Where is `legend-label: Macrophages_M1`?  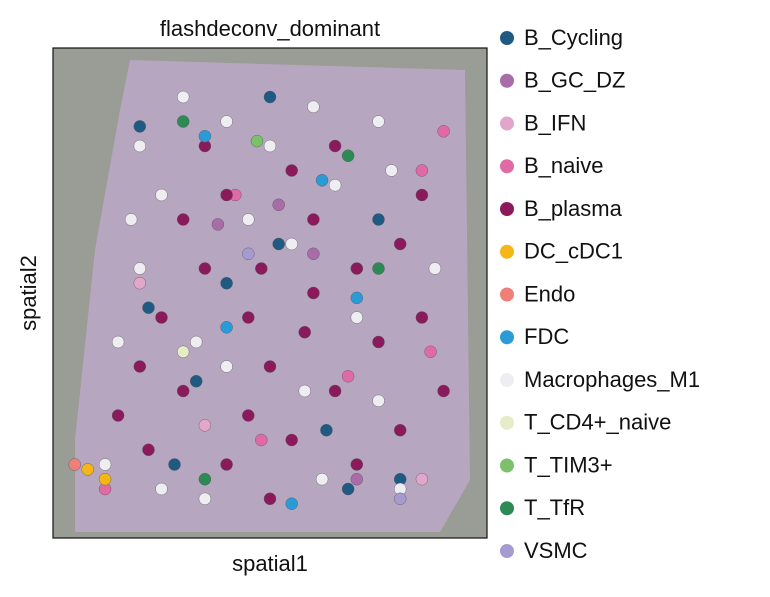
legend-label: Macrophages_M1 is located at coordinates (612, 379).